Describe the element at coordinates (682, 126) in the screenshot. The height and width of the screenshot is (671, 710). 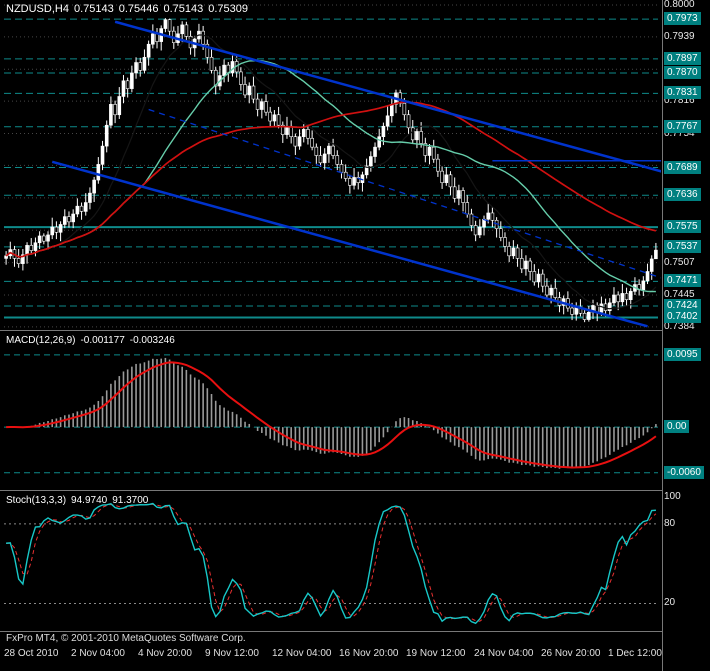
I see `price-level-label: 0.7767` at that location.